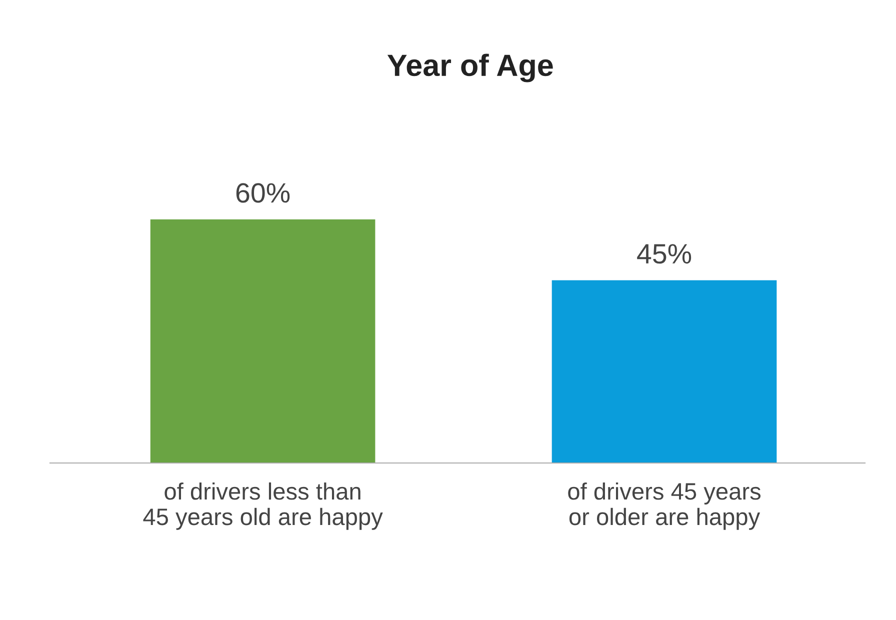 The height and width of the screenshot is (620, 896). What do you see at coordinates (664, 506) in the screenshot?
I see `x-tick-label: of drivers 45 years or older are happy` at bounding box center [664, 506].